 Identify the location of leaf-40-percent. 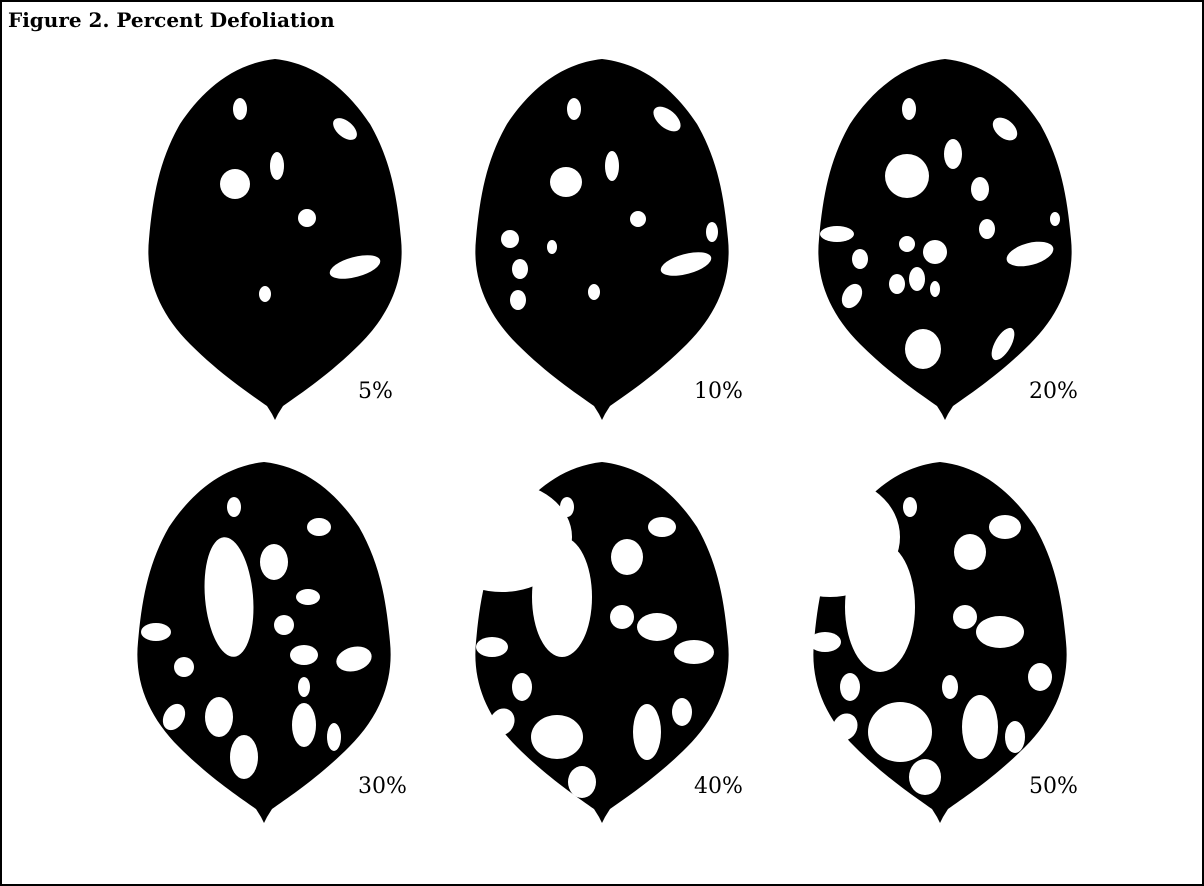
(580, 642).